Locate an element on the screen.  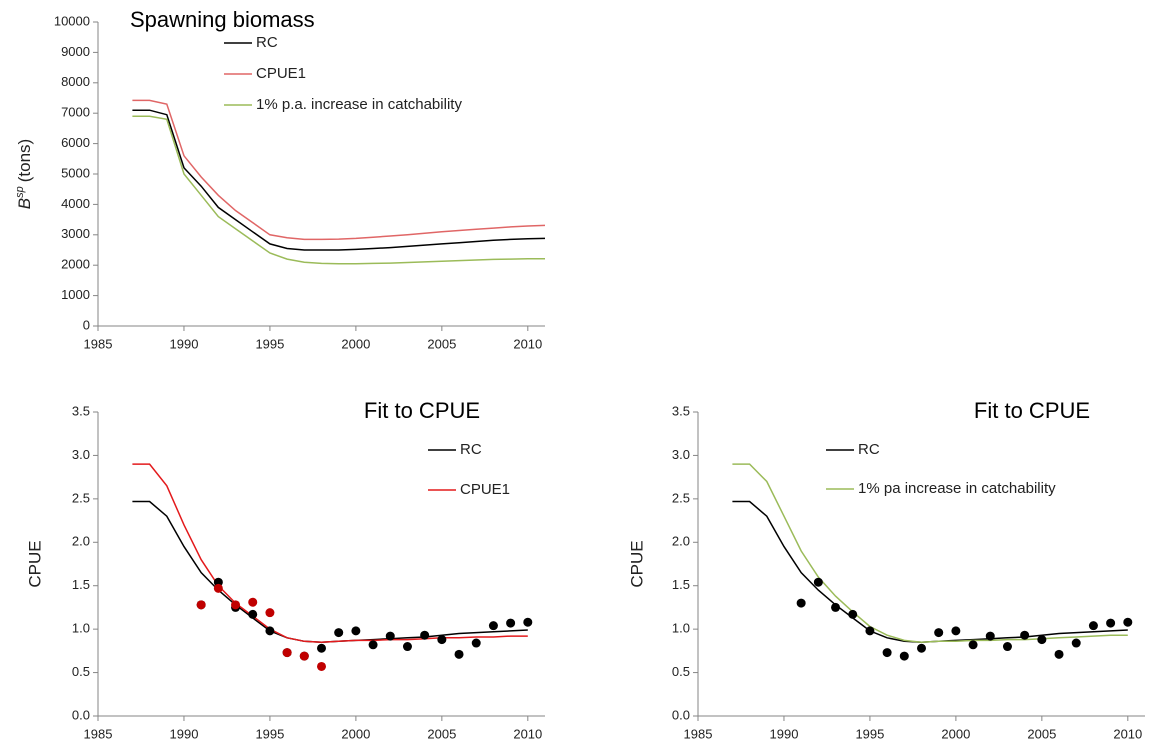
y-tick-label: 1000 is located at coordinates (75, 294).